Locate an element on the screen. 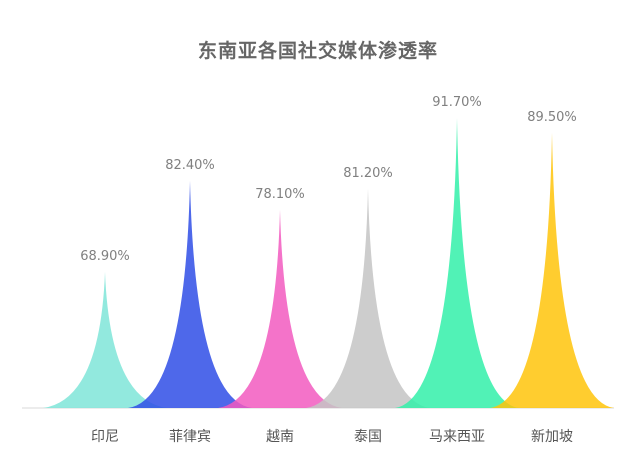 The image size is (636, 460). value-label-5: 91.70% is located at coordinates (457, 102).